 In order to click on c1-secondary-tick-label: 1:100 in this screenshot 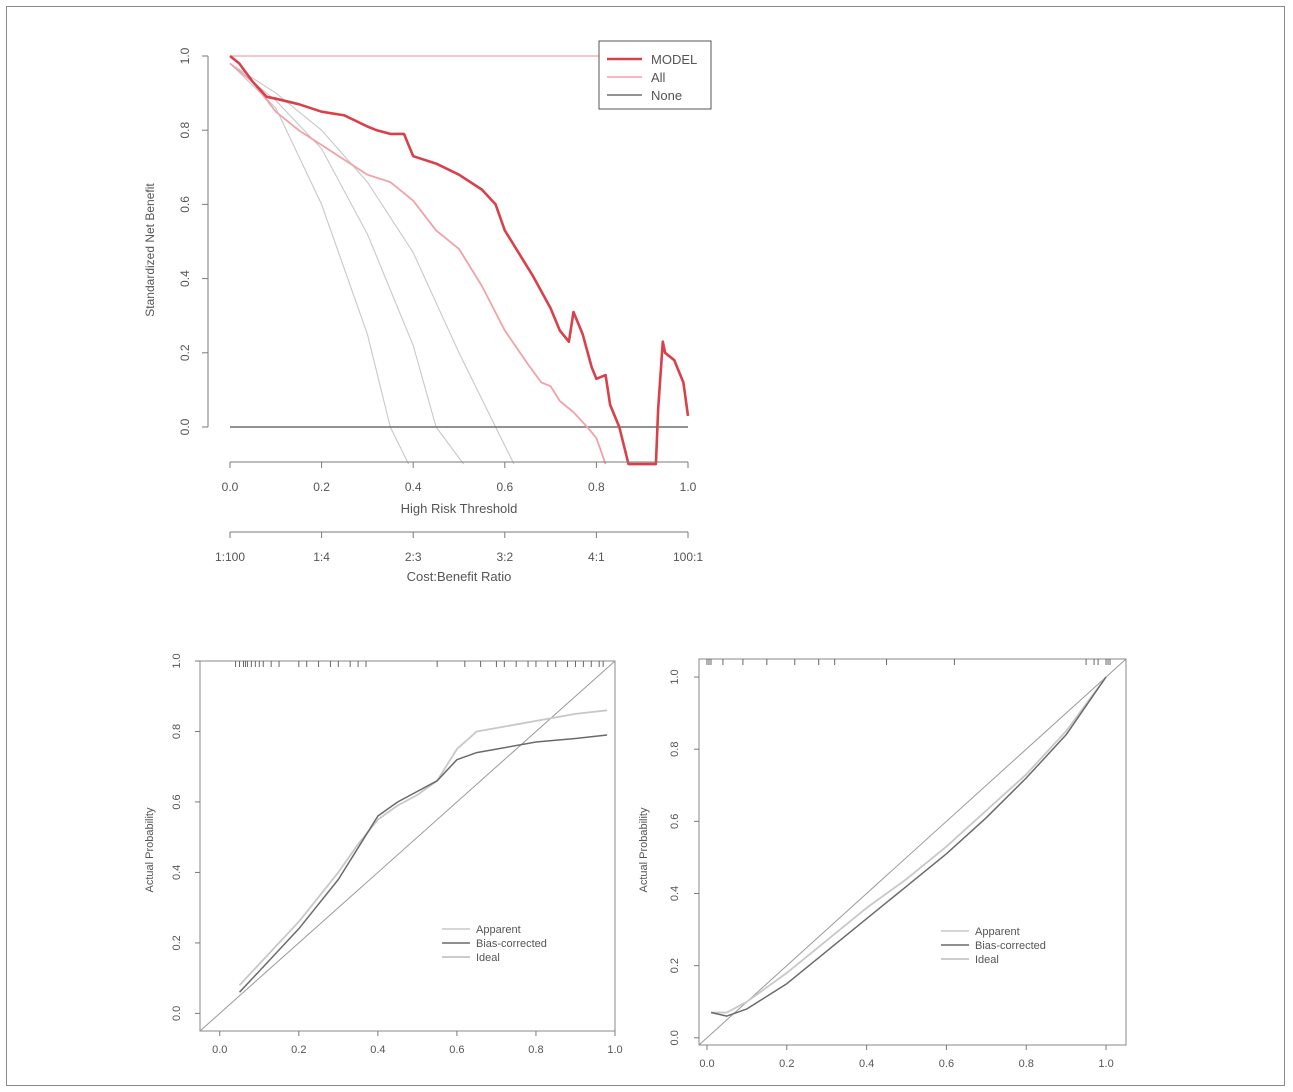, I will do `click(230, 557)`.